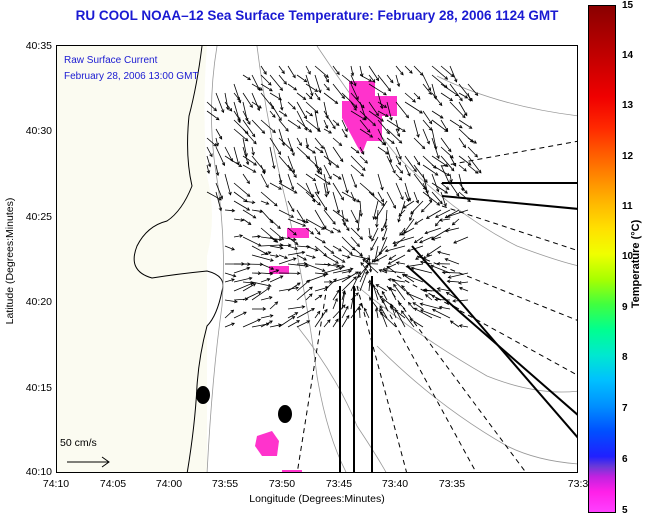  Describe the element at coordinates (452, 484) in the screenshot. I see `x-tick-label: 73:35` at that location.